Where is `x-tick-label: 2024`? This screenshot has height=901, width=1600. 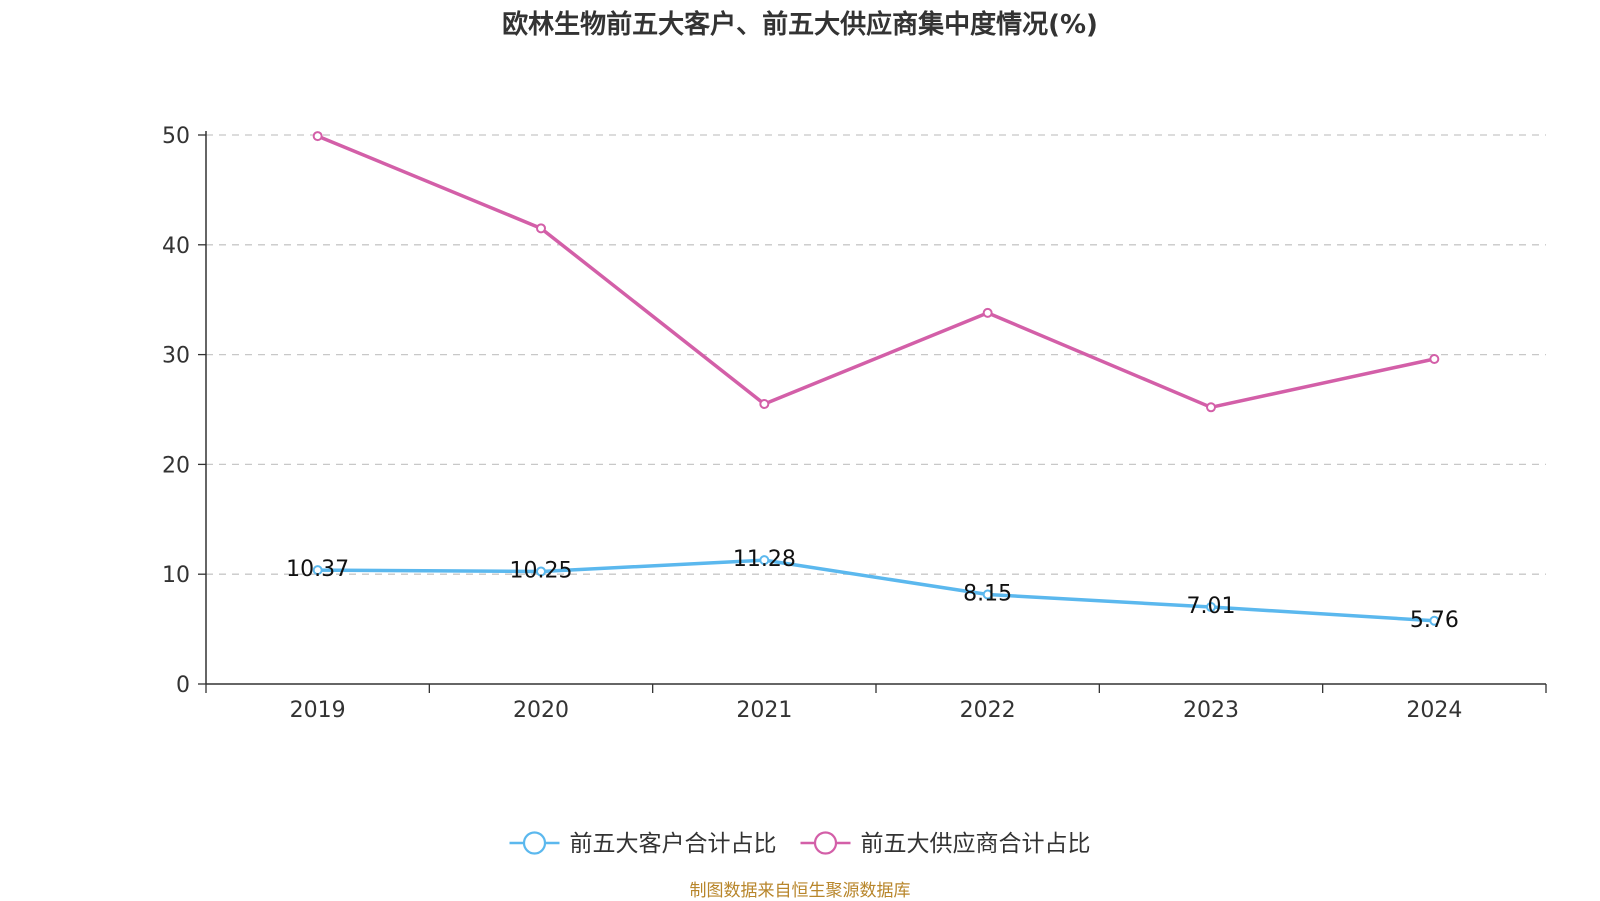
x-tick-label: 2024 is located at coordinates (1434, 710).